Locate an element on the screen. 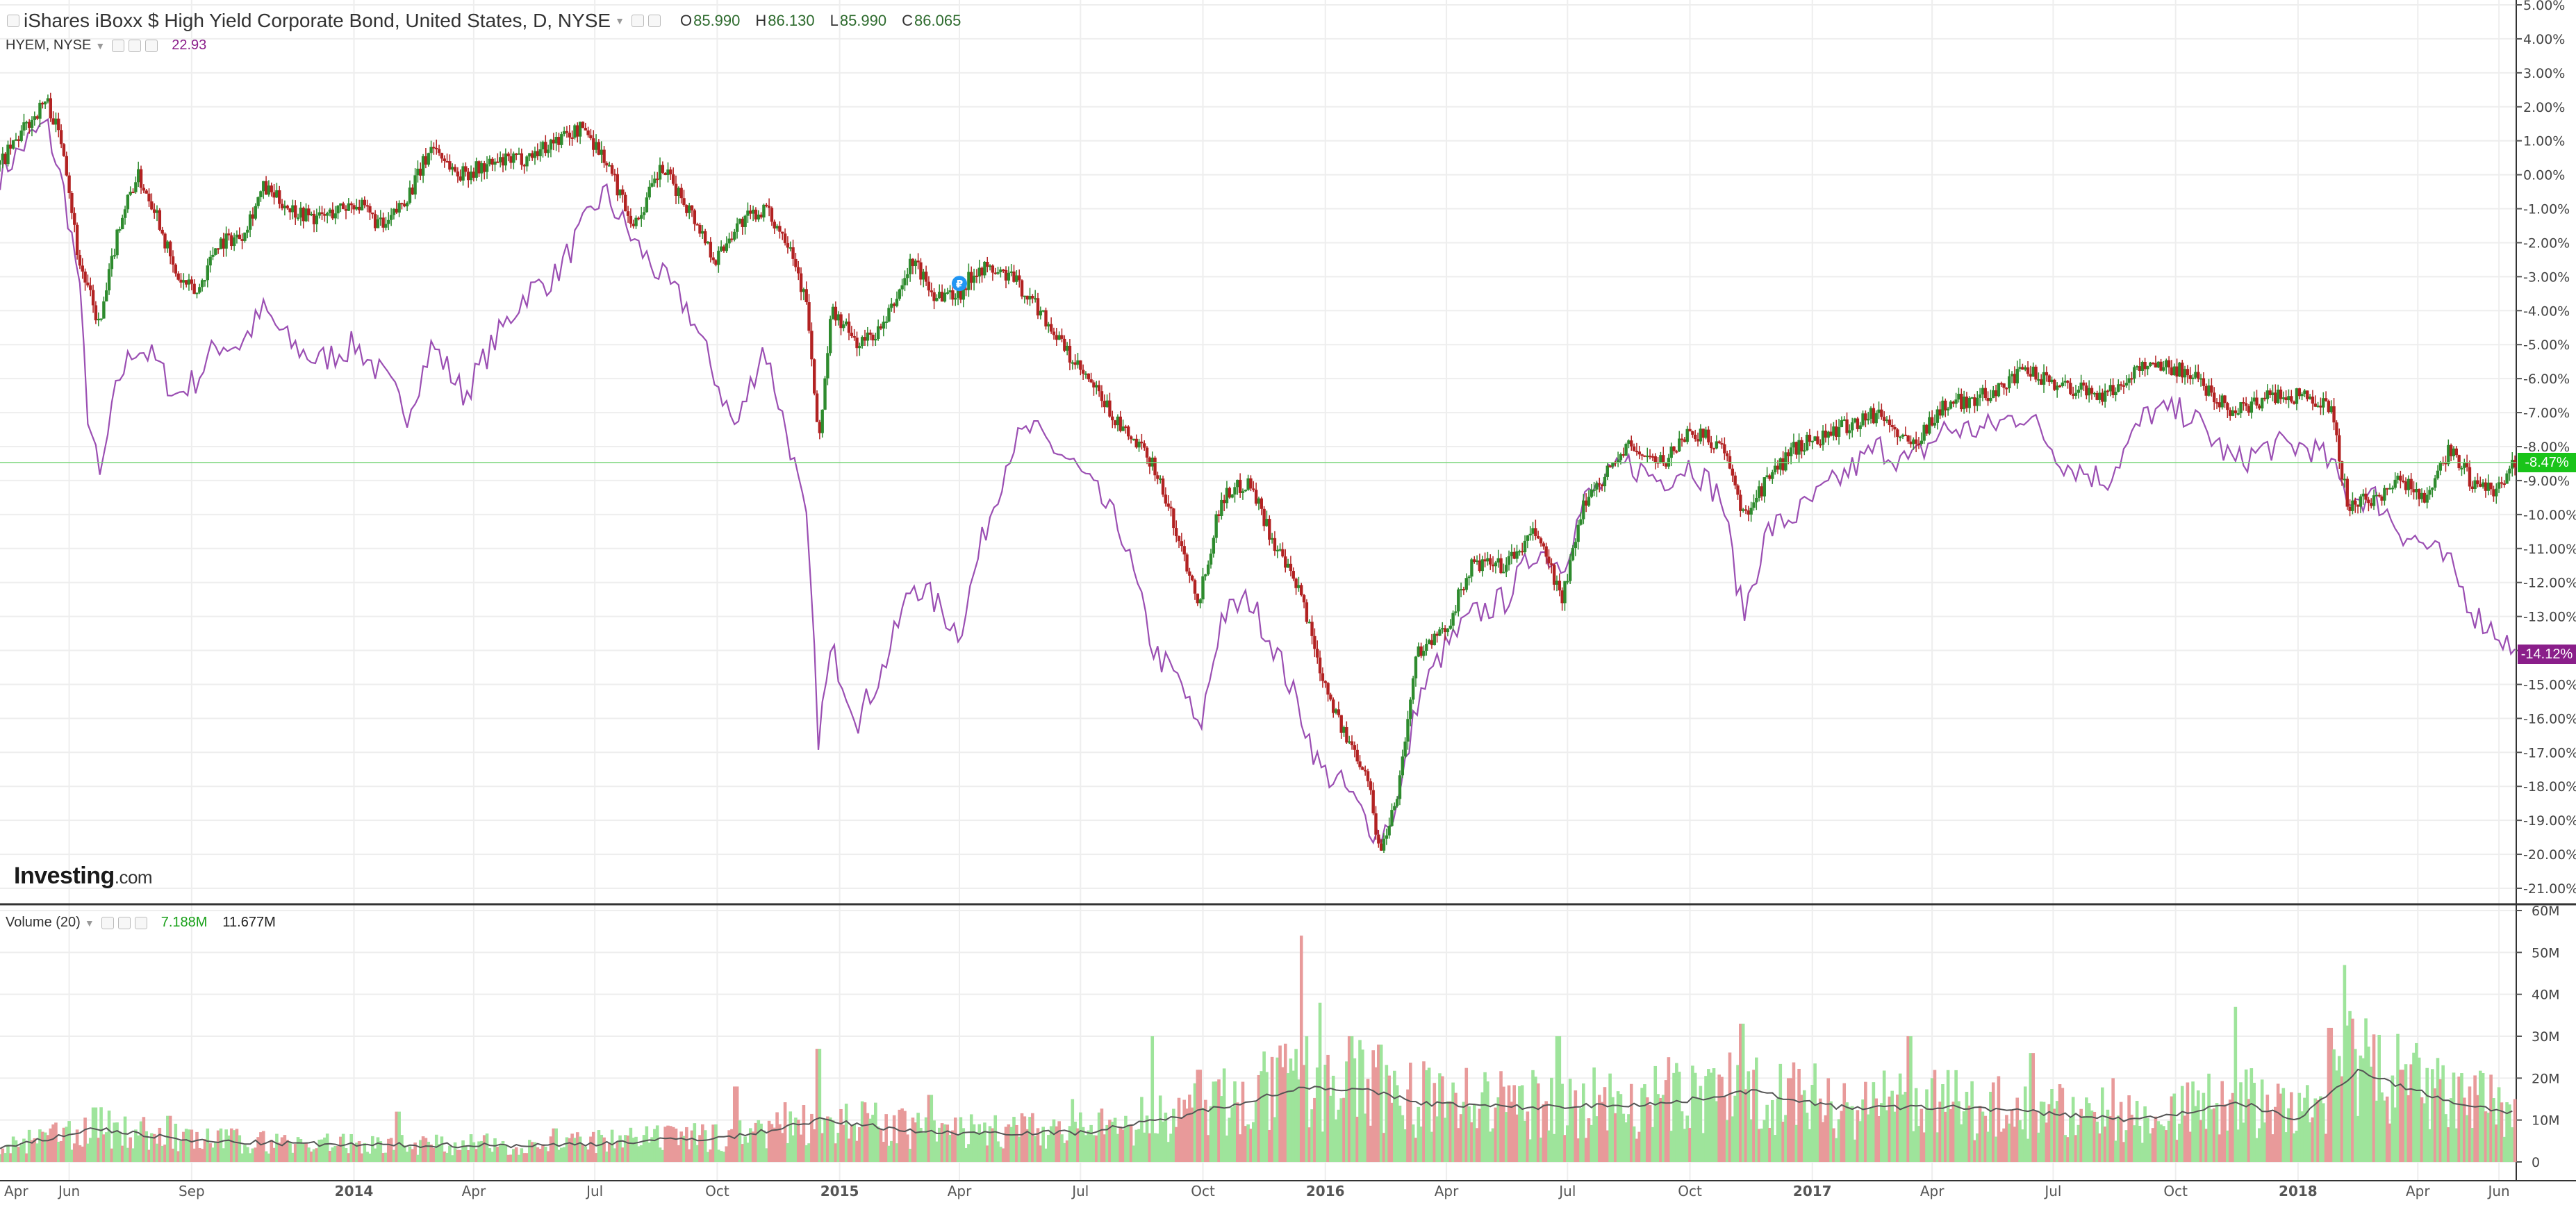 This screenshot has width=2576, height=1205. volume-label: Volume (20) is located at coordinates (44, 922).